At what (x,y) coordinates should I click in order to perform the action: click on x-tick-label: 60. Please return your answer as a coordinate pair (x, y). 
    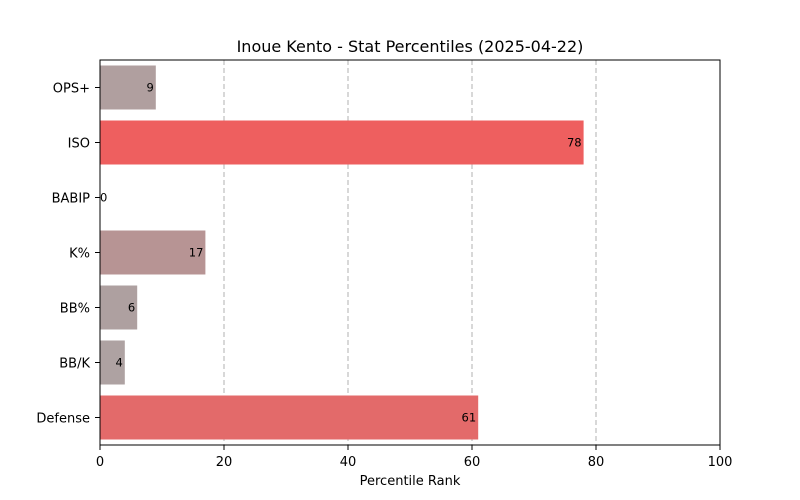
    Looking at the image, I should click on (472, 462).